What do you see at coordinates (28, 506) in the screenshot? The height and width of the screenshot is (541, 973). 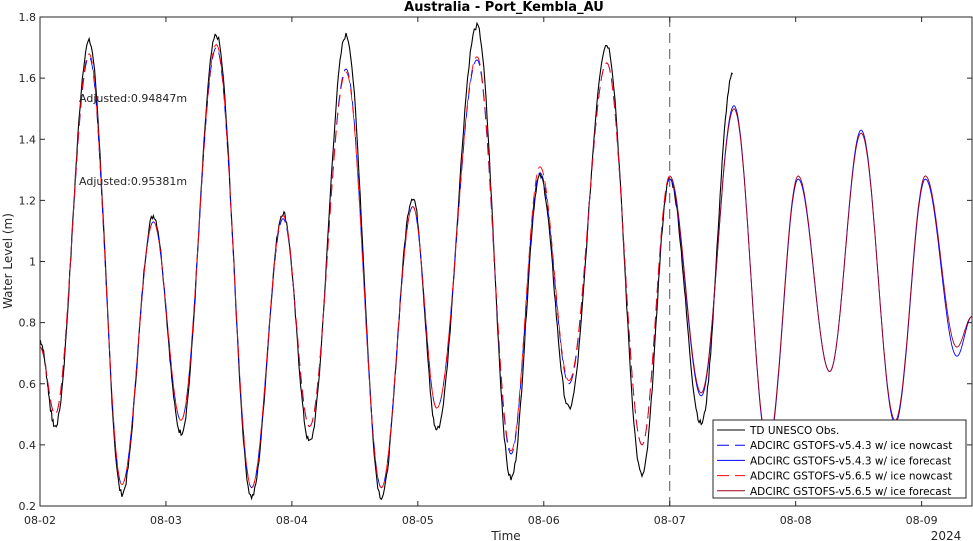 I see `y-tick-label: 0.2` at bounding box center [28, 506].